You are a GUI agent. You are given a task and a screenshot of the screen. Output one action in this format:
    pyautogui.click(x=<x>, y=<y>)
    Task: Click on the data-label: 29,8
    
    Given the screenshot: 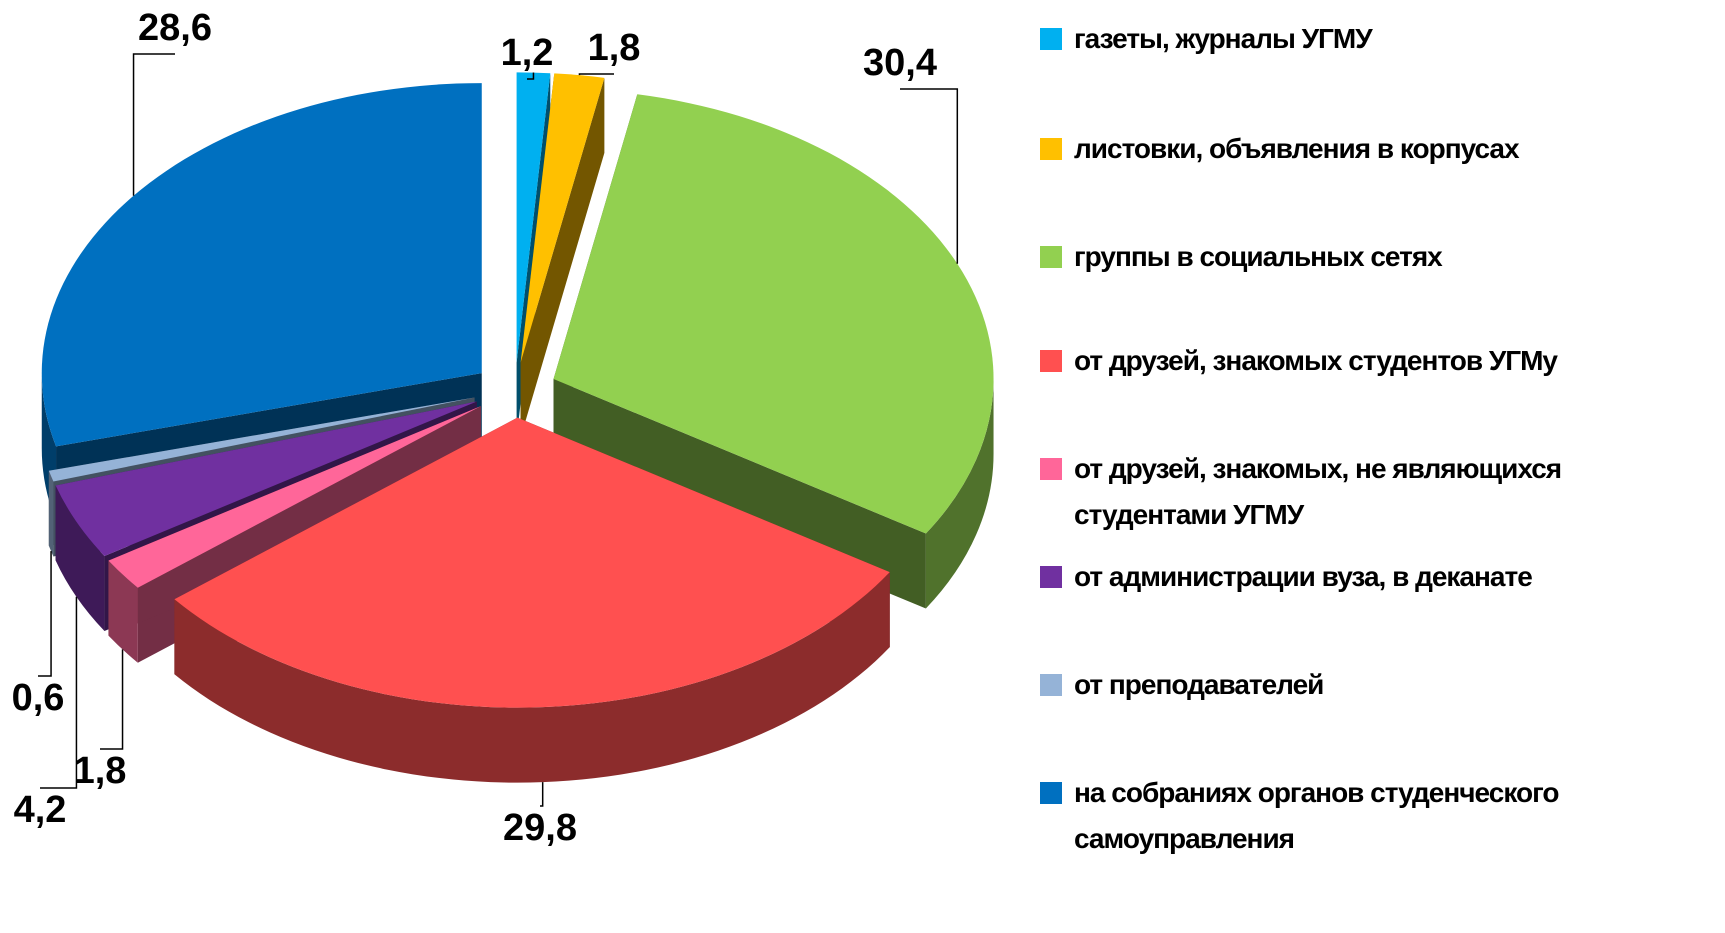 What is the action you would take?
    pyautogui.click(x=540, y=828)
    